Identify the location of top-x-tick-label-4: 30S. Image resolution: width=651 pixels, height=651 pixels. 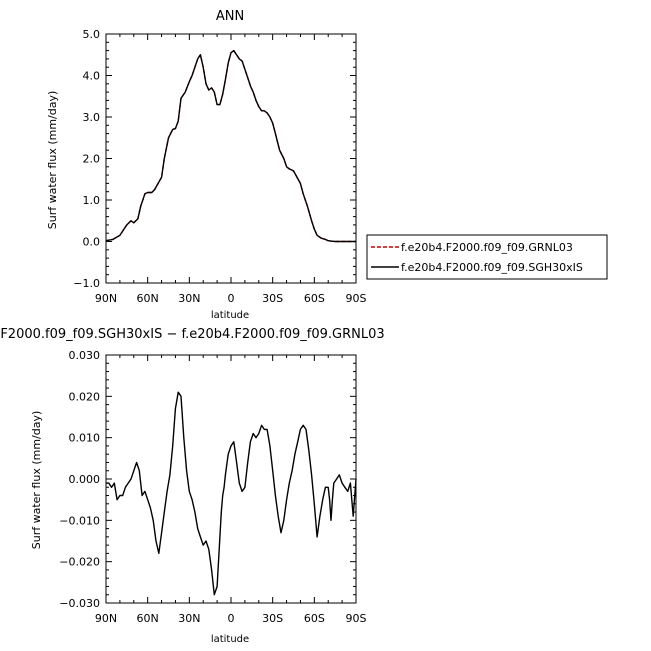
(272, 298).